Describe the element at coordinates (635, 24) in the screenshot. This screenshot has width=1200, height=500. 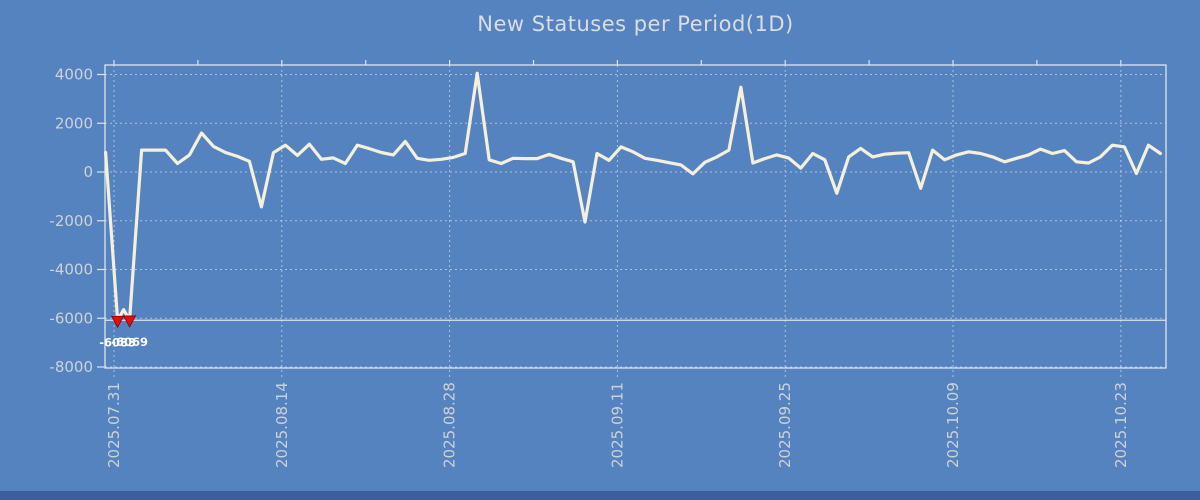
I see `chart-title: New Statuses per Period(1D)` at that location.